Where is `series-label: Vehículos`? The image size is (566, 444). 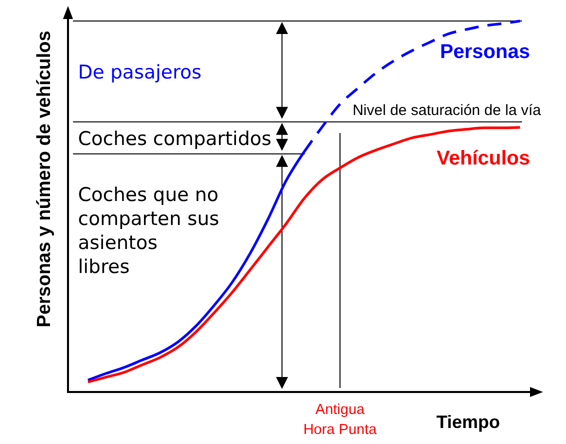 series-label: Vehículos is located at coordinates (483, 158).